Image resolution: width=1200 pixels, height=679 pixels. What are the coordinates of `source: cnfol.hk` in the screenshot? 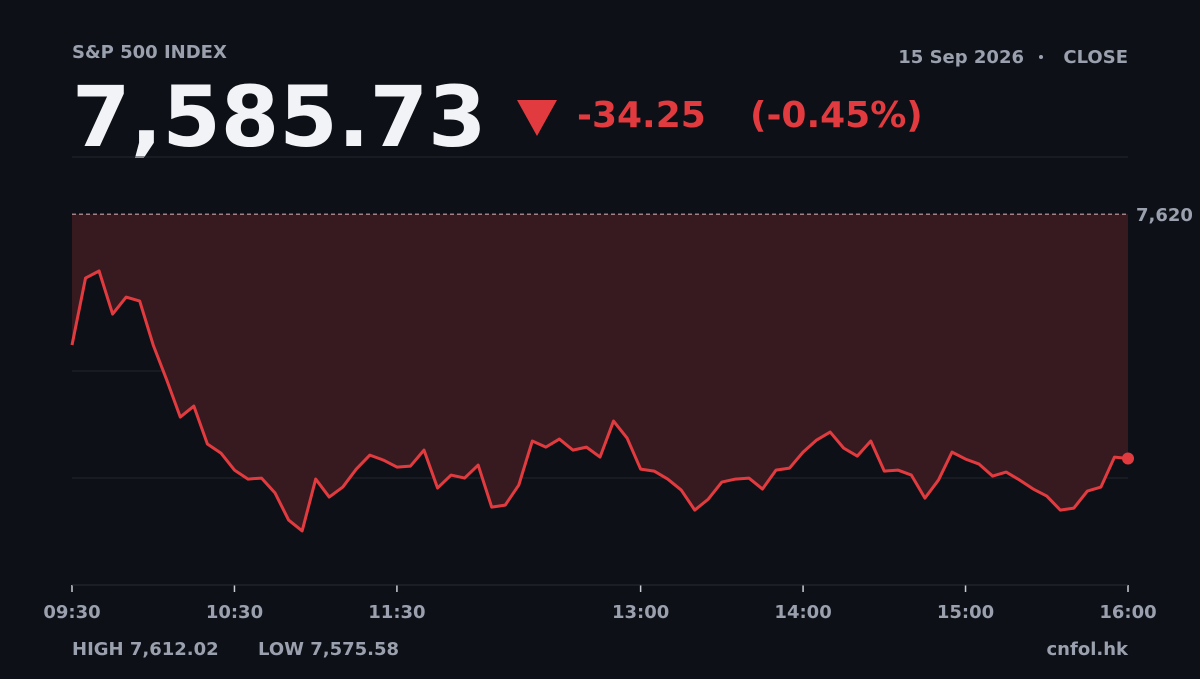 It's located at (1088, 649).